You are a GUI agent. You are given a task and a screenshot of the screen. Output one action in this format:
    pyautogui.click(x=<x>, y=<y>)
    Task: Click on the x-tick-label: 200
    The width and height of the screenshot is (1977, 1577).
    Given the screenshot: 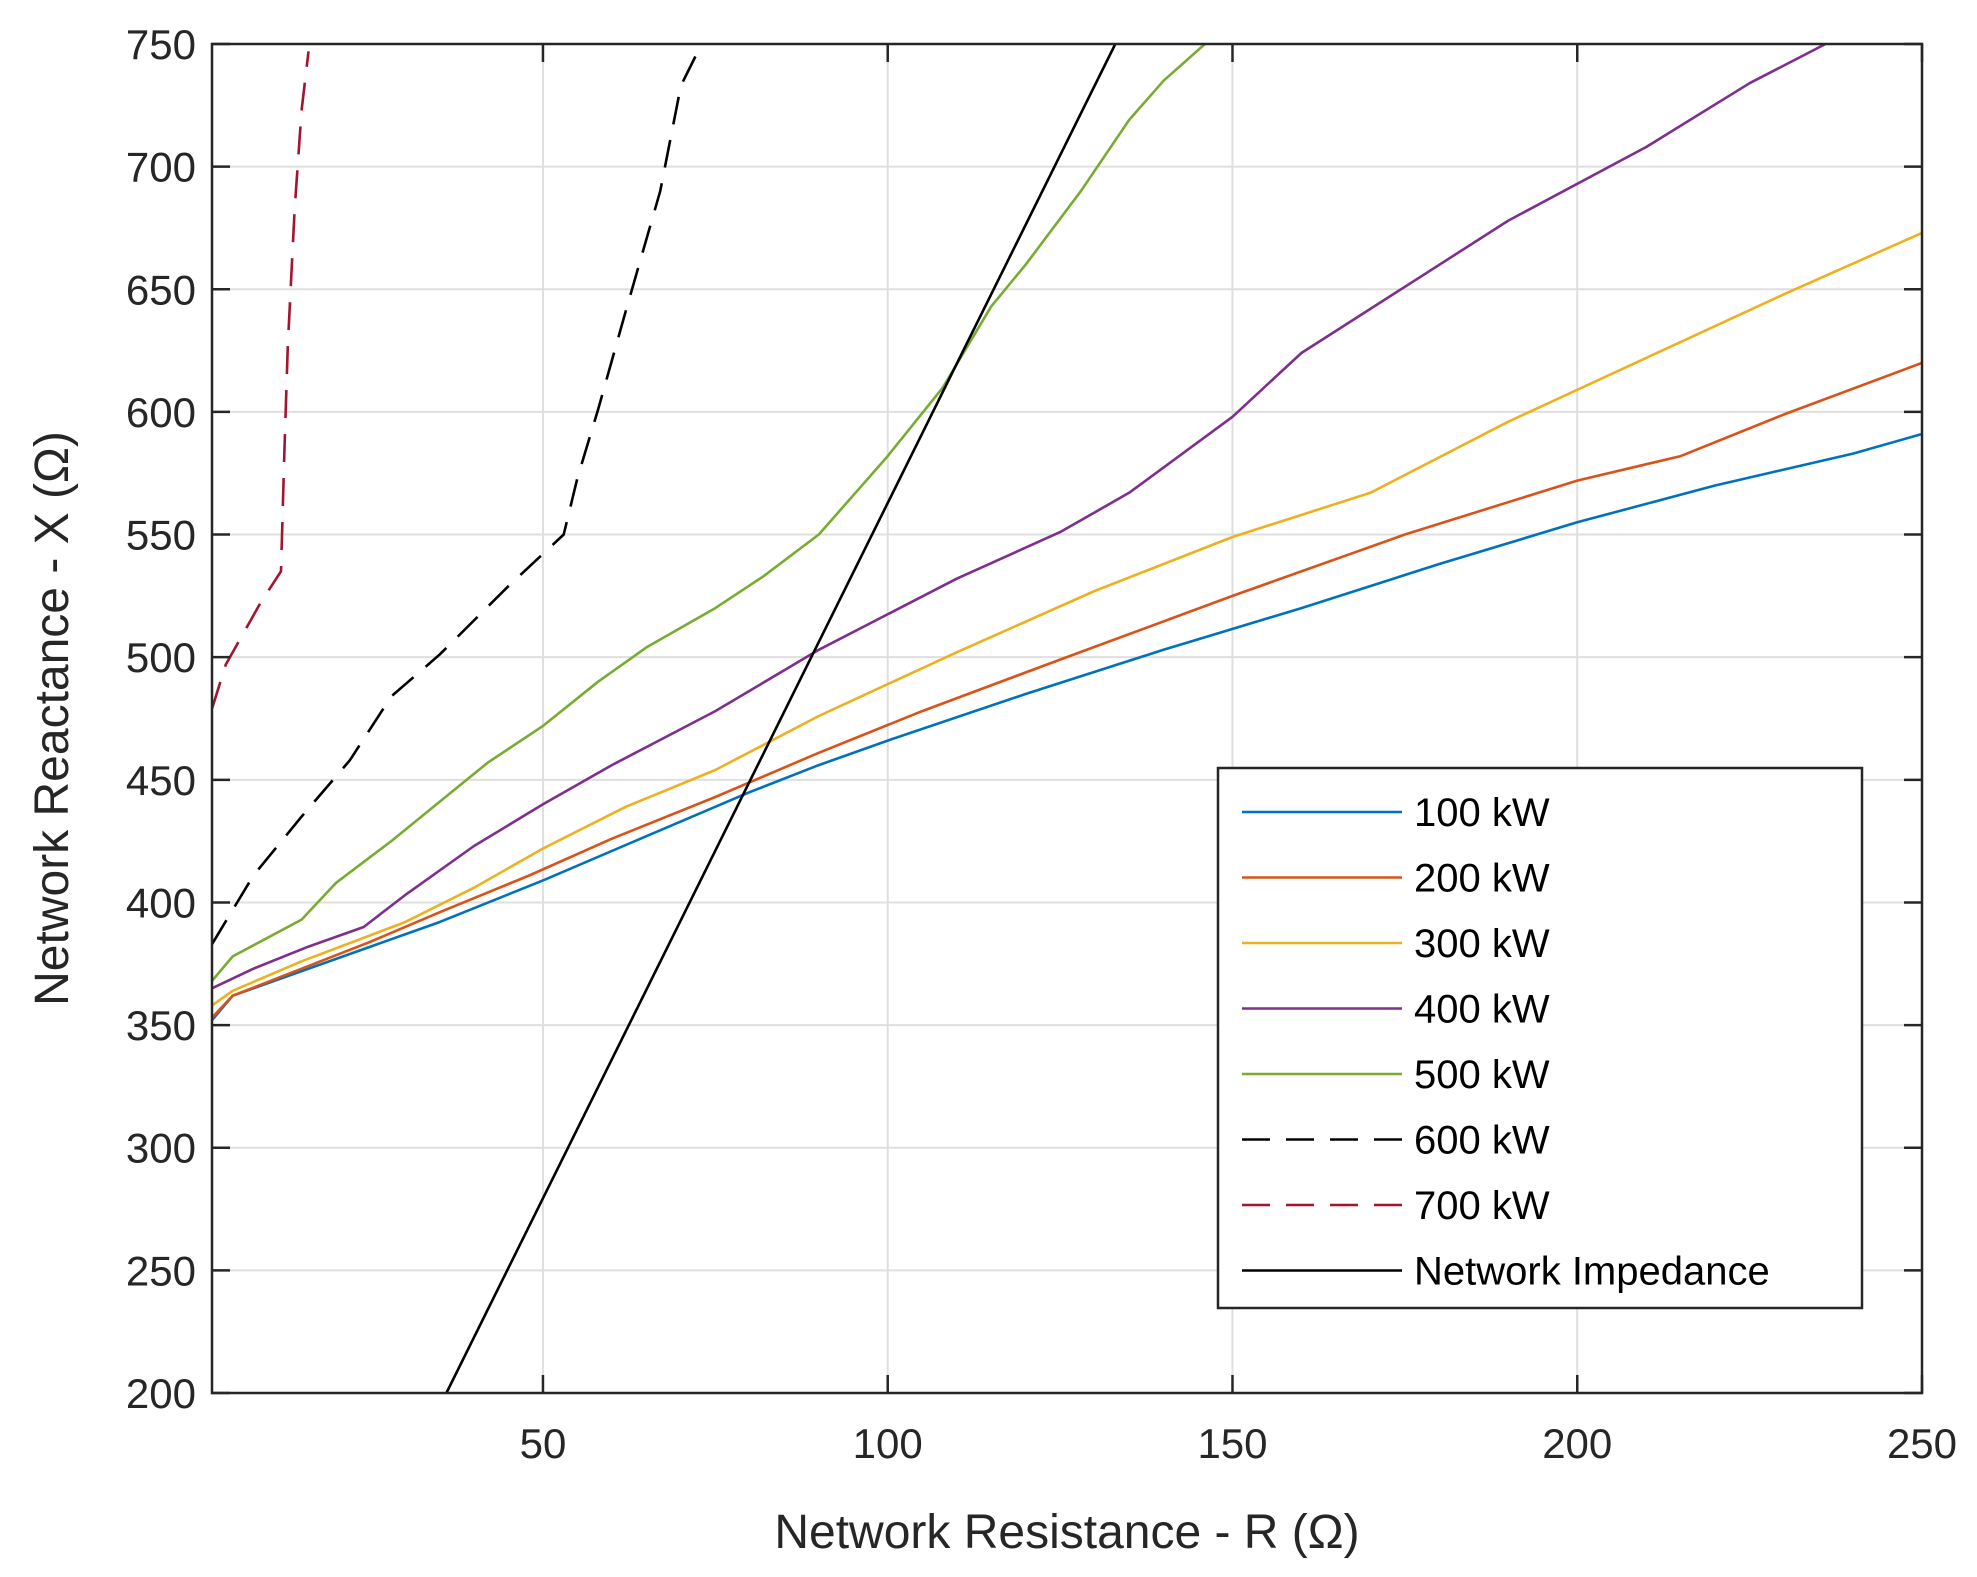 What is the action you would take?
    pyautogui.click(x=1577, y=1443)
    